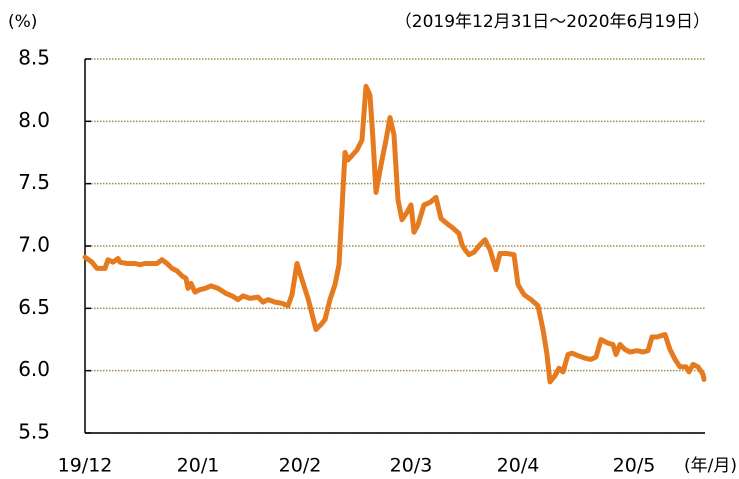  What do you see at coordinates (634, 466) in the screenshot?
I see `x-tick-label: 20/5` at bounding box center [634, 466].